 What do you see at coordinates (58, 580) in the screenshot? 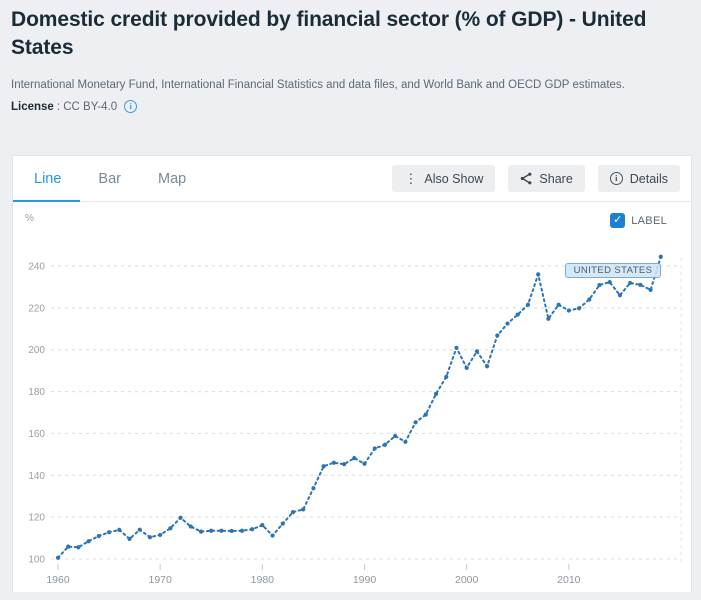
I see `svg-text: 1960` at bounding box center [58, 580].